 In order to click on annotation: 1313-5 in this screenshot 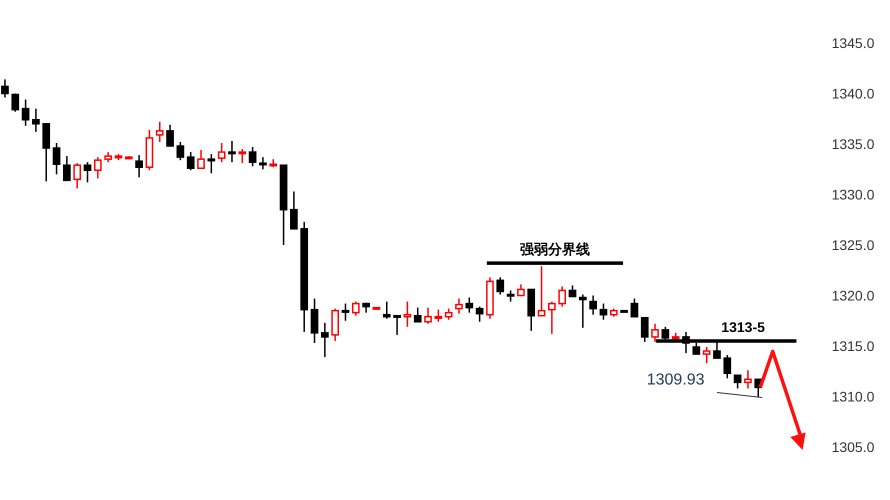, I will do `click(743, 326)`.